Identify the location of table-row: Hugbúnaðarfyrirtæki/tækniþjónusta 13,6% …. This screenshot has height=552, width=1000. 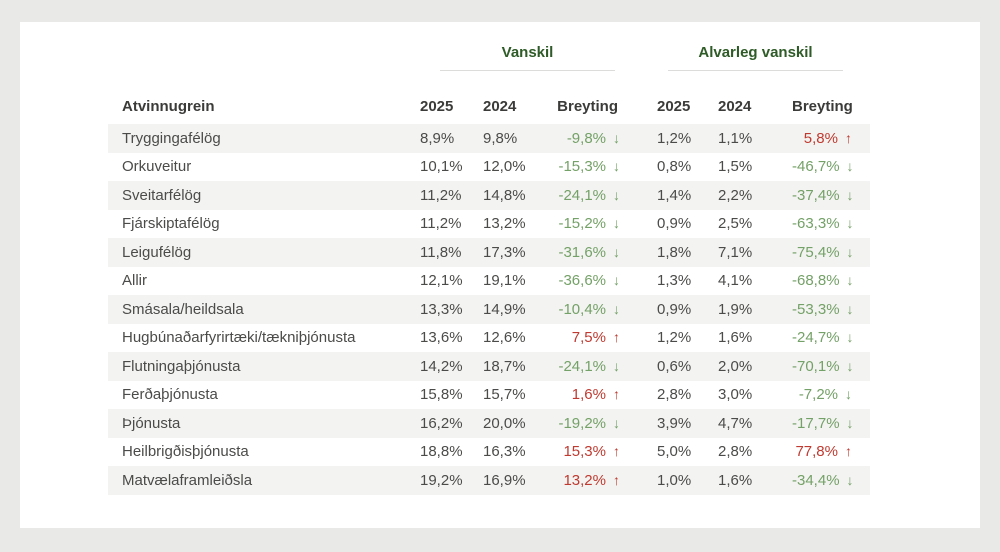
(489, 338).